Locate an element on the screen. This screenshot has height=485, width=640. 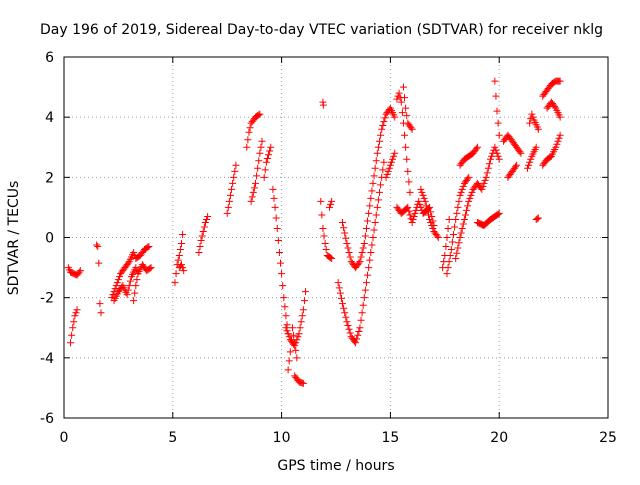
x-tick-label: 10 is located at coordinates (282, 438).